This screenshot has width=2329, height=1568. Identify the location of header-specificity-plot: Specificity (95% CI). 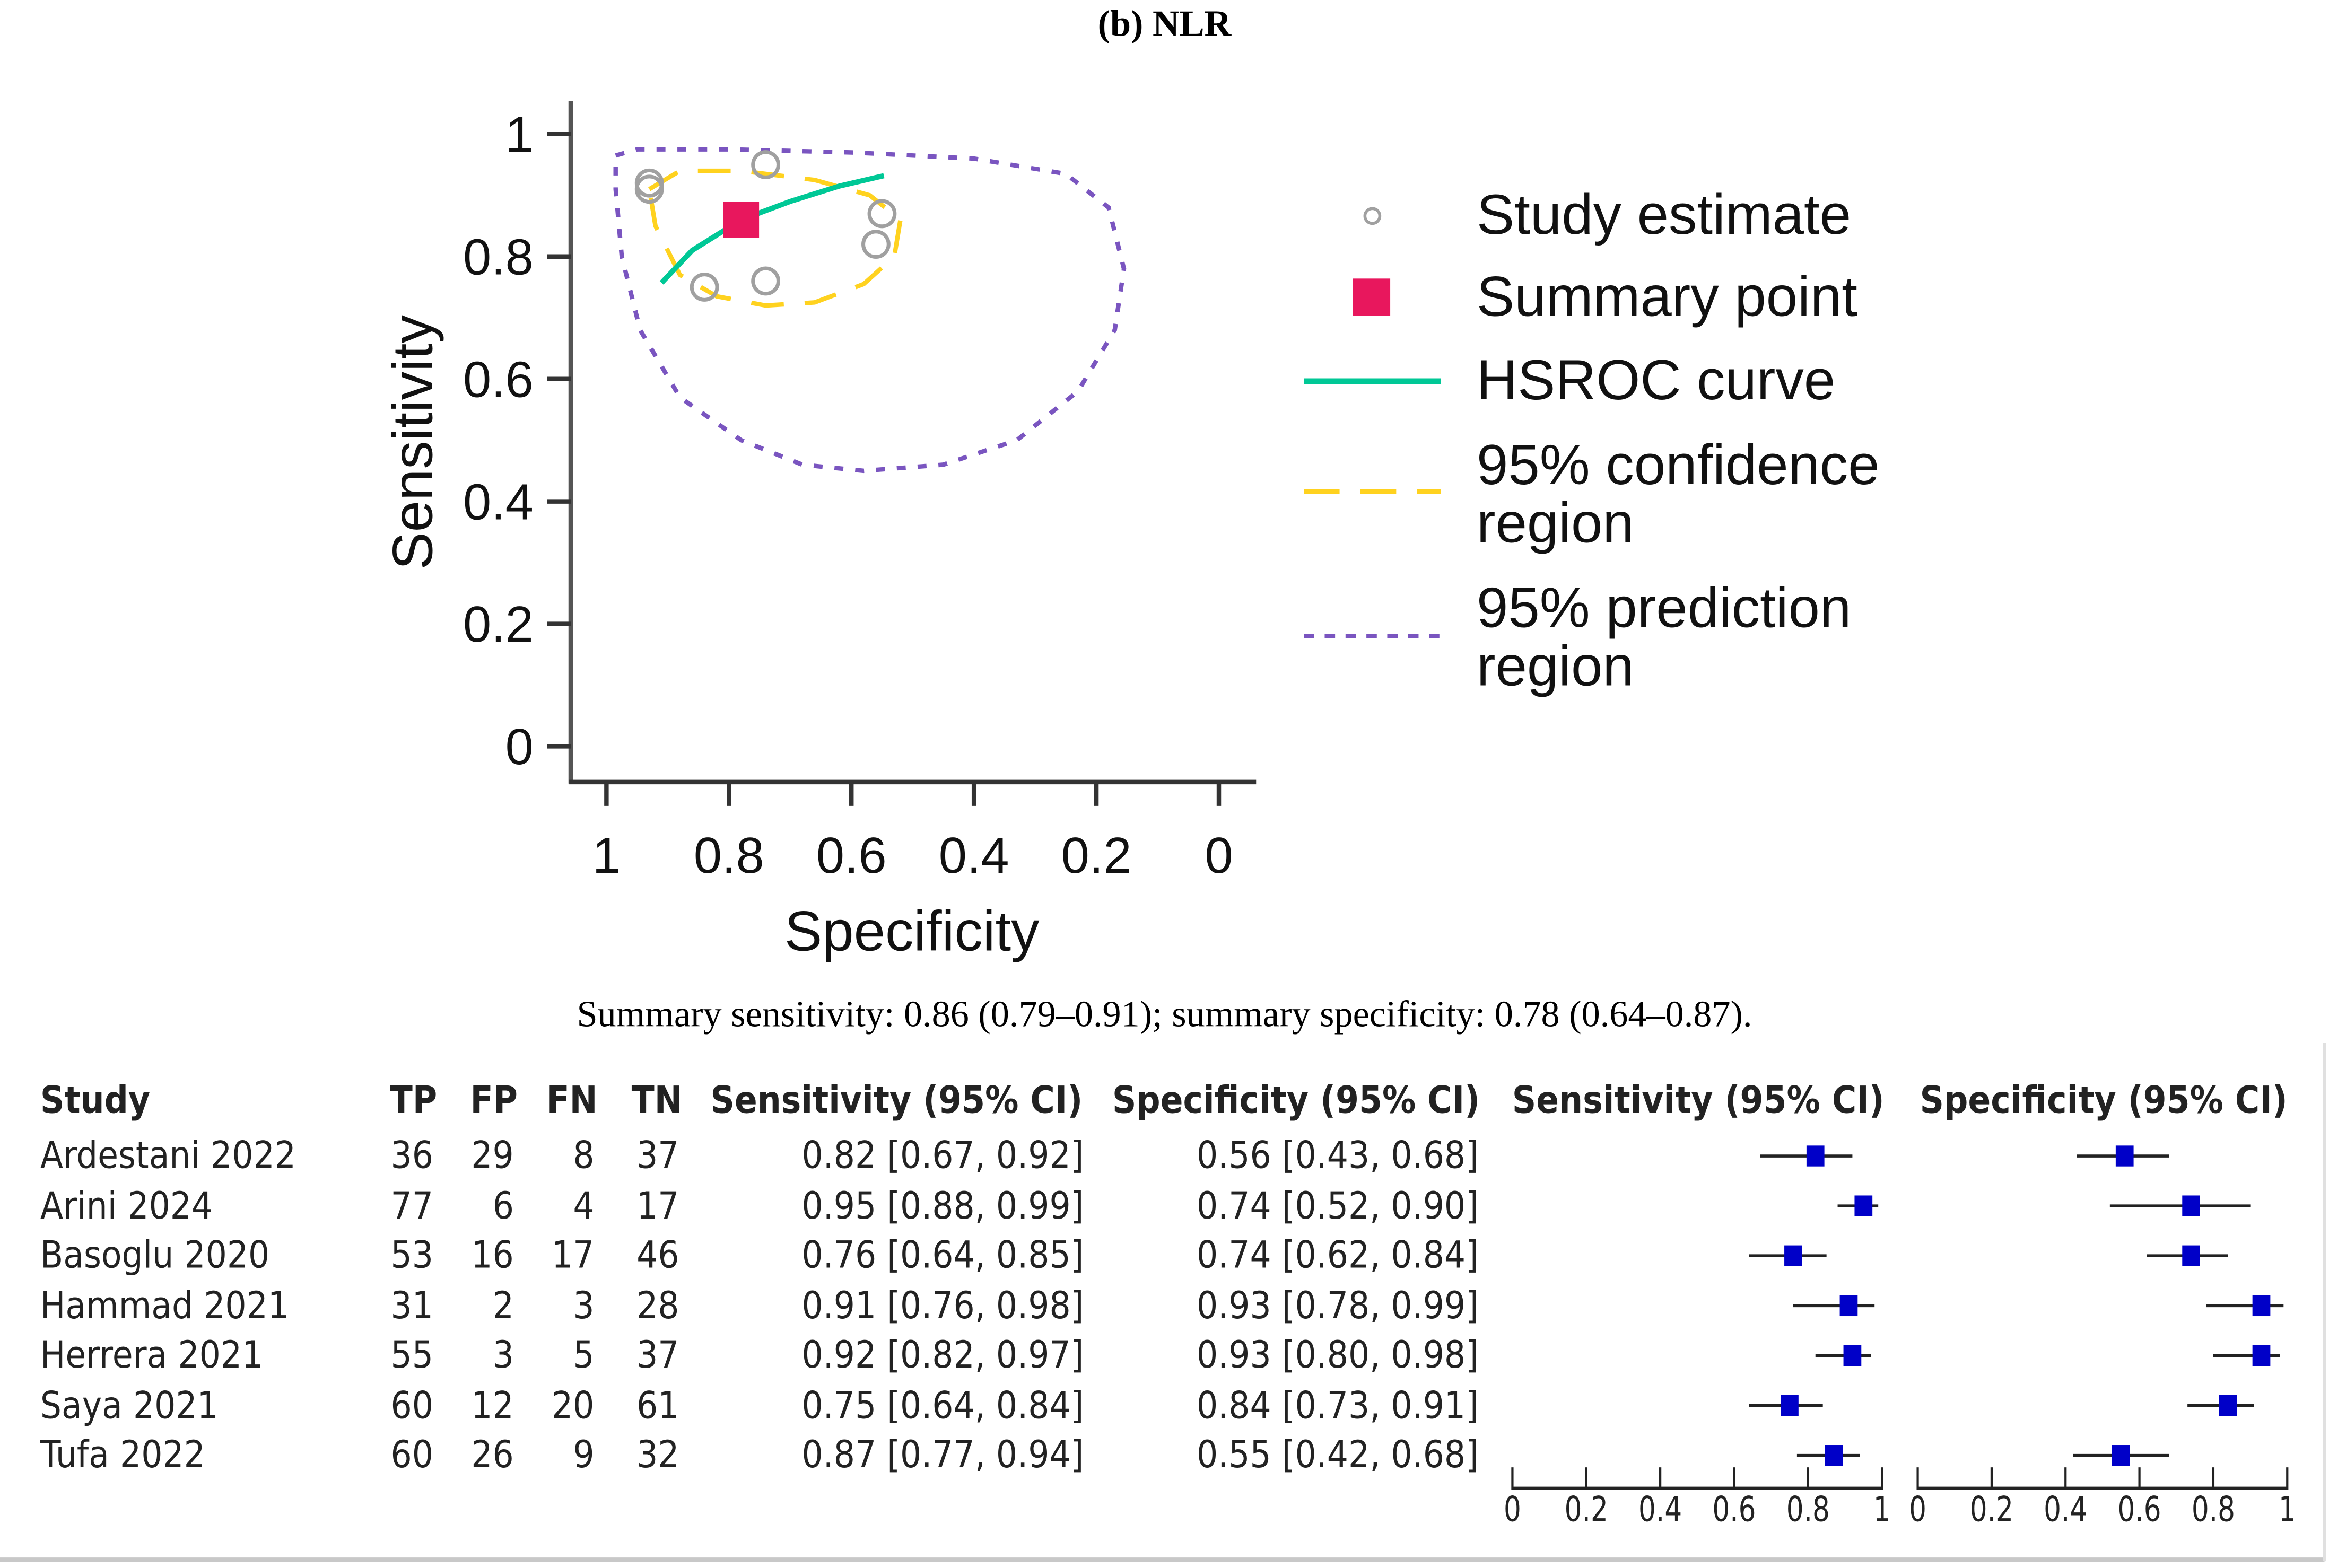
(2104, 1100).